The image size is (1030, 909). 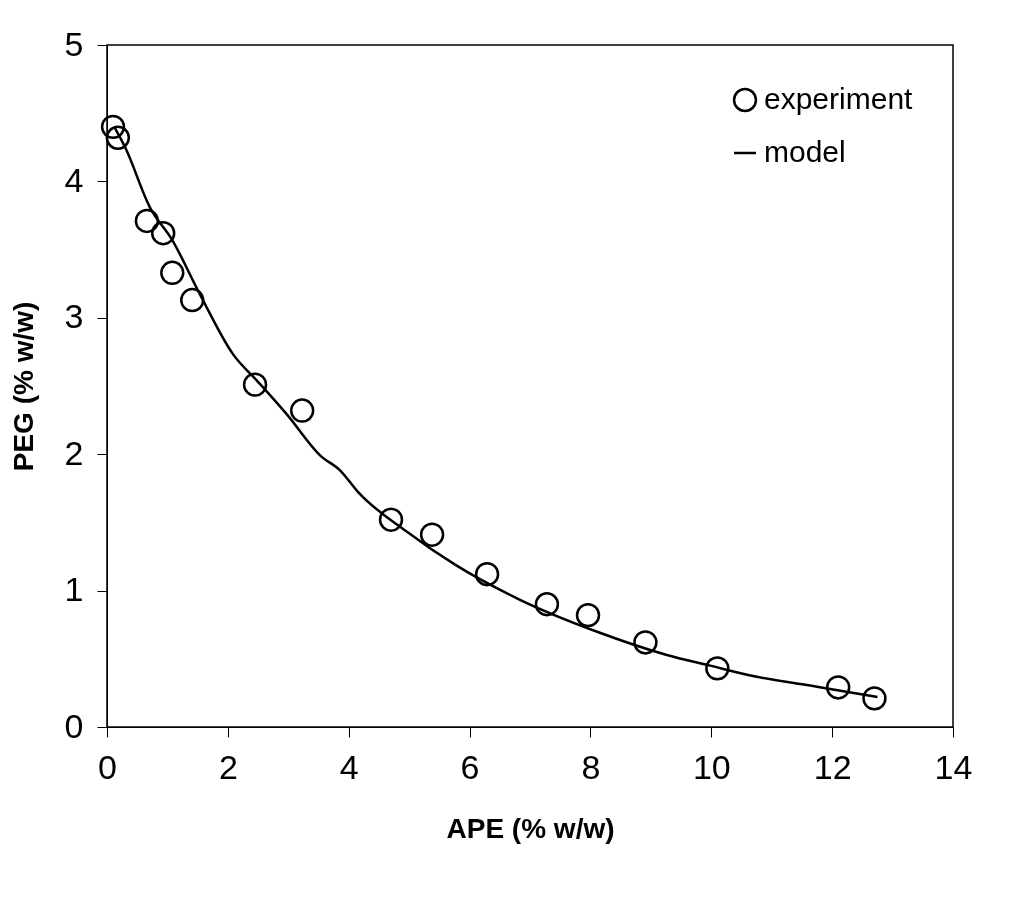 What do you see at coordinates (74, 725) in the screenshot?
I see `y-tick-label: 0` at bounding box center [74, 725].